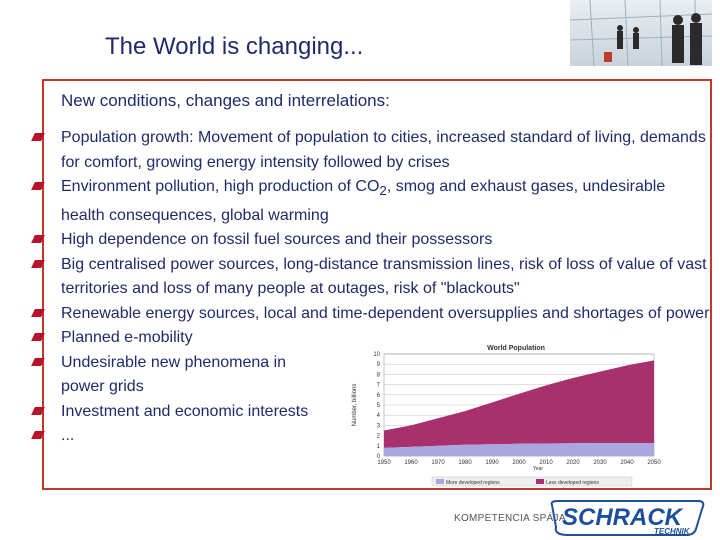  I want to click on bullet-text: Investment and economic interests, so click(185, 411).